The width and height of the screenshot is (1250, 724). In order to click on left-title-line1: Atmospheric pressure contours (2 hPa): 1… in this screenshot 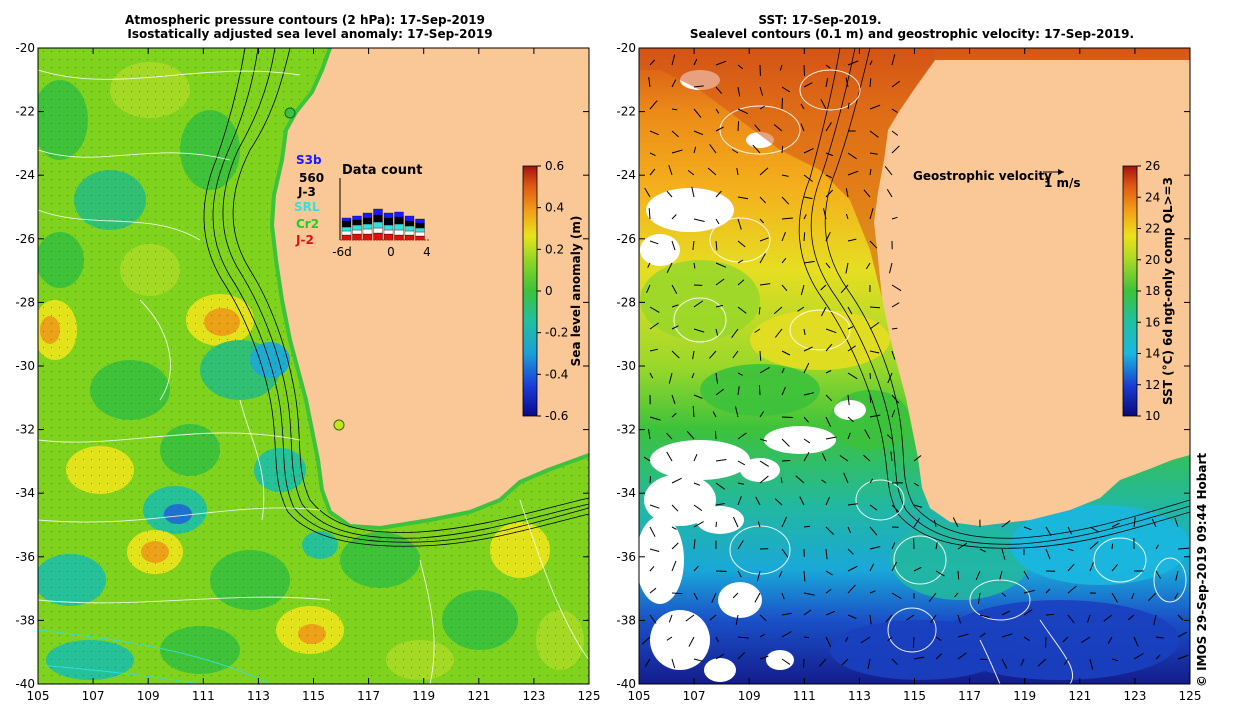, I will do `click(305, 20)`.